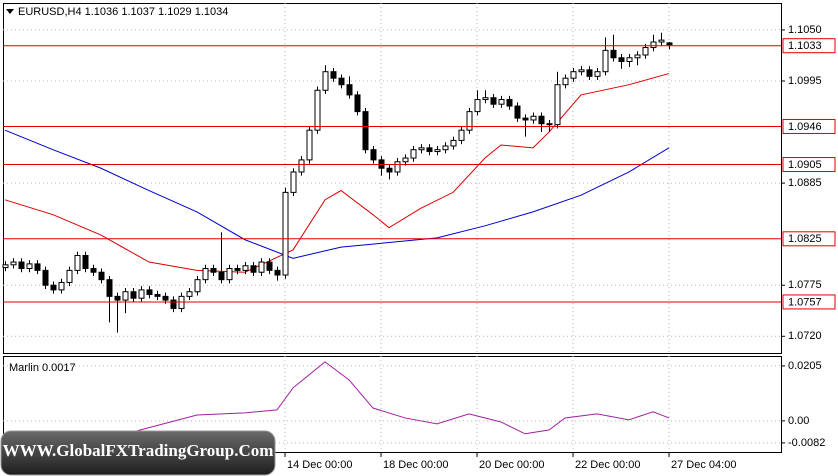 The width and height of the screenshot is (838, 476). What do you see at coordinates (138, 450) in the screenshot?
I see `watermark-text: WWW.GlobalFXTradingGroup.Com` at bounding box center [138, 450].